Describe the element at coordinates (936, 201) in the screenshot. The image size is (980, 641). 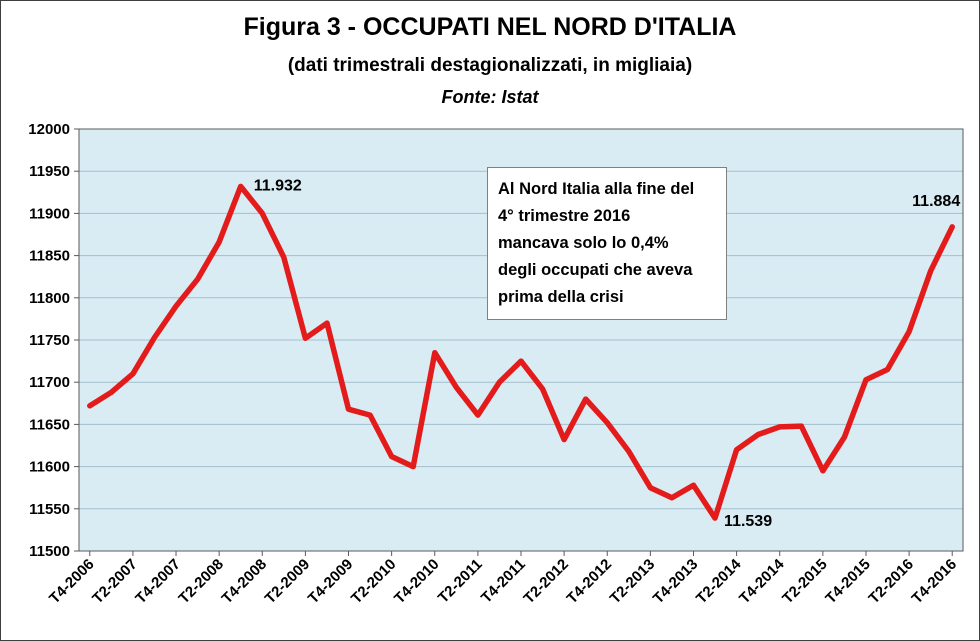
I see `data-label: 11.884` at that location.